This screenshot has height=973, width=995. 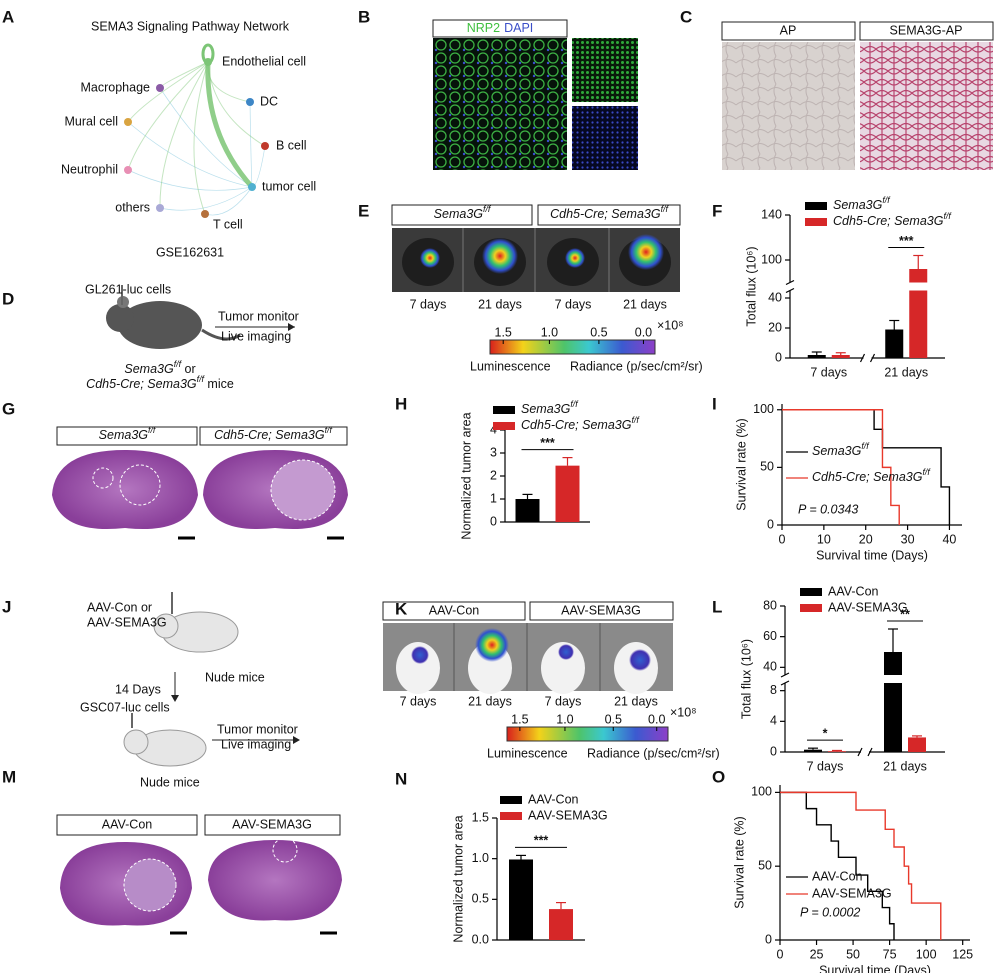 I want to click on name-label: Cdh5-Cre; Sema3Gf/f mice, so click(x=160, y=382).